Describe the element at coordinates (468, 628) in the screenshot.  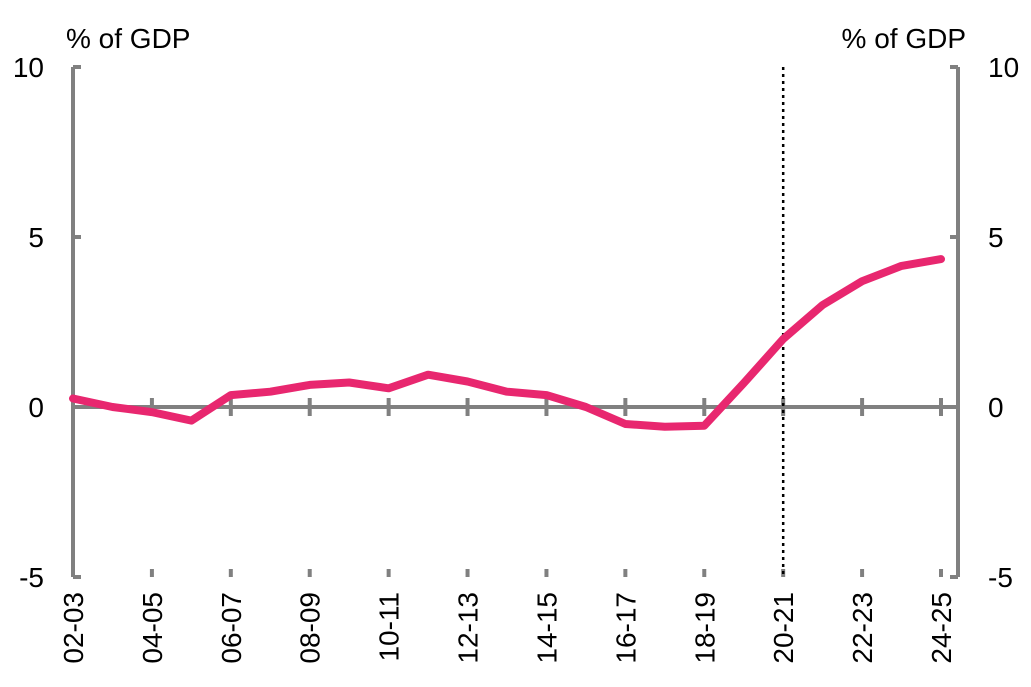
I see `x-tick-label: 12-13` at that location.